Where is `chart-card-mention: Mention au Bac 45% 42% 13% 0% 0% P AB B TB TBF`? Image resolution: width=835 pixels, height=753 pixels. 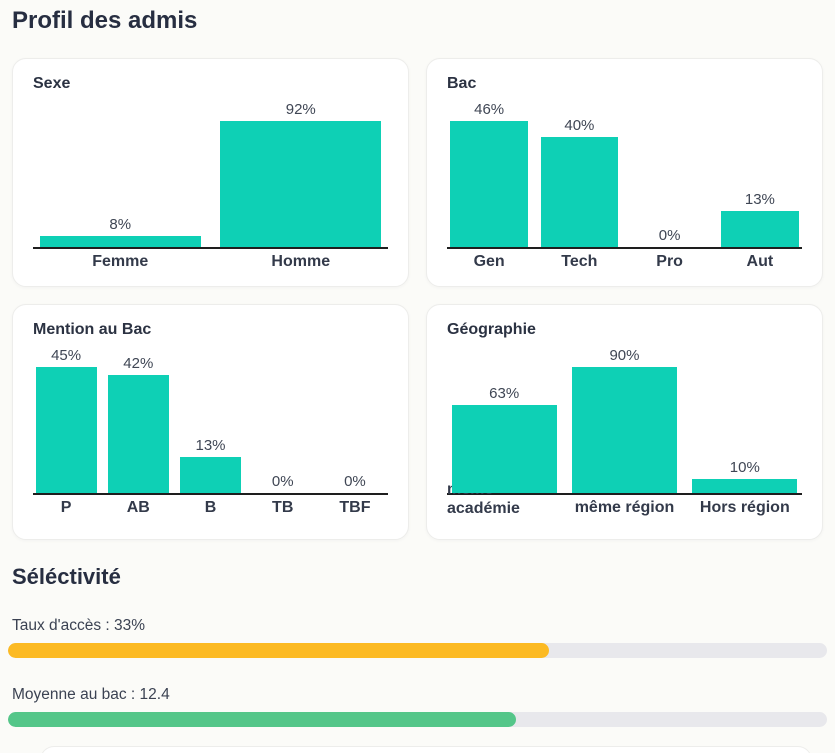
chart-card-mention: Mention au Bac 45% 42% 13% 0% 0% P AB B TB TBF is located at coordinates (210, 422).